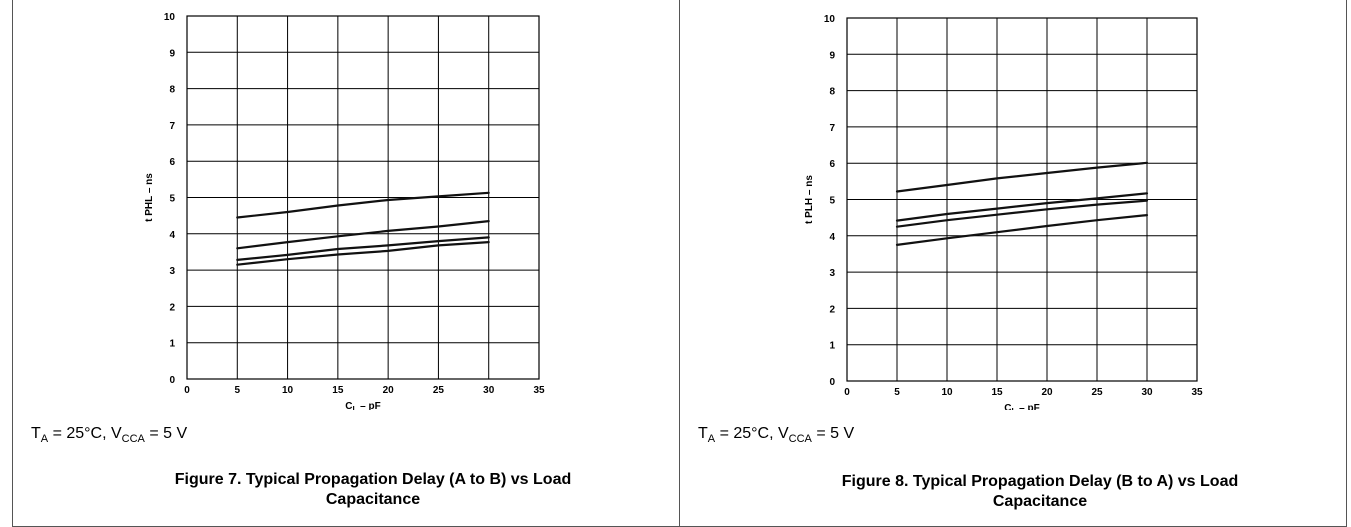  What do you see at coordinates (109, 435) in the screenshot?
I see `figure-7-conditions: TA = 25°C, VCCA = 5 V` at bounding box center [109, 435].